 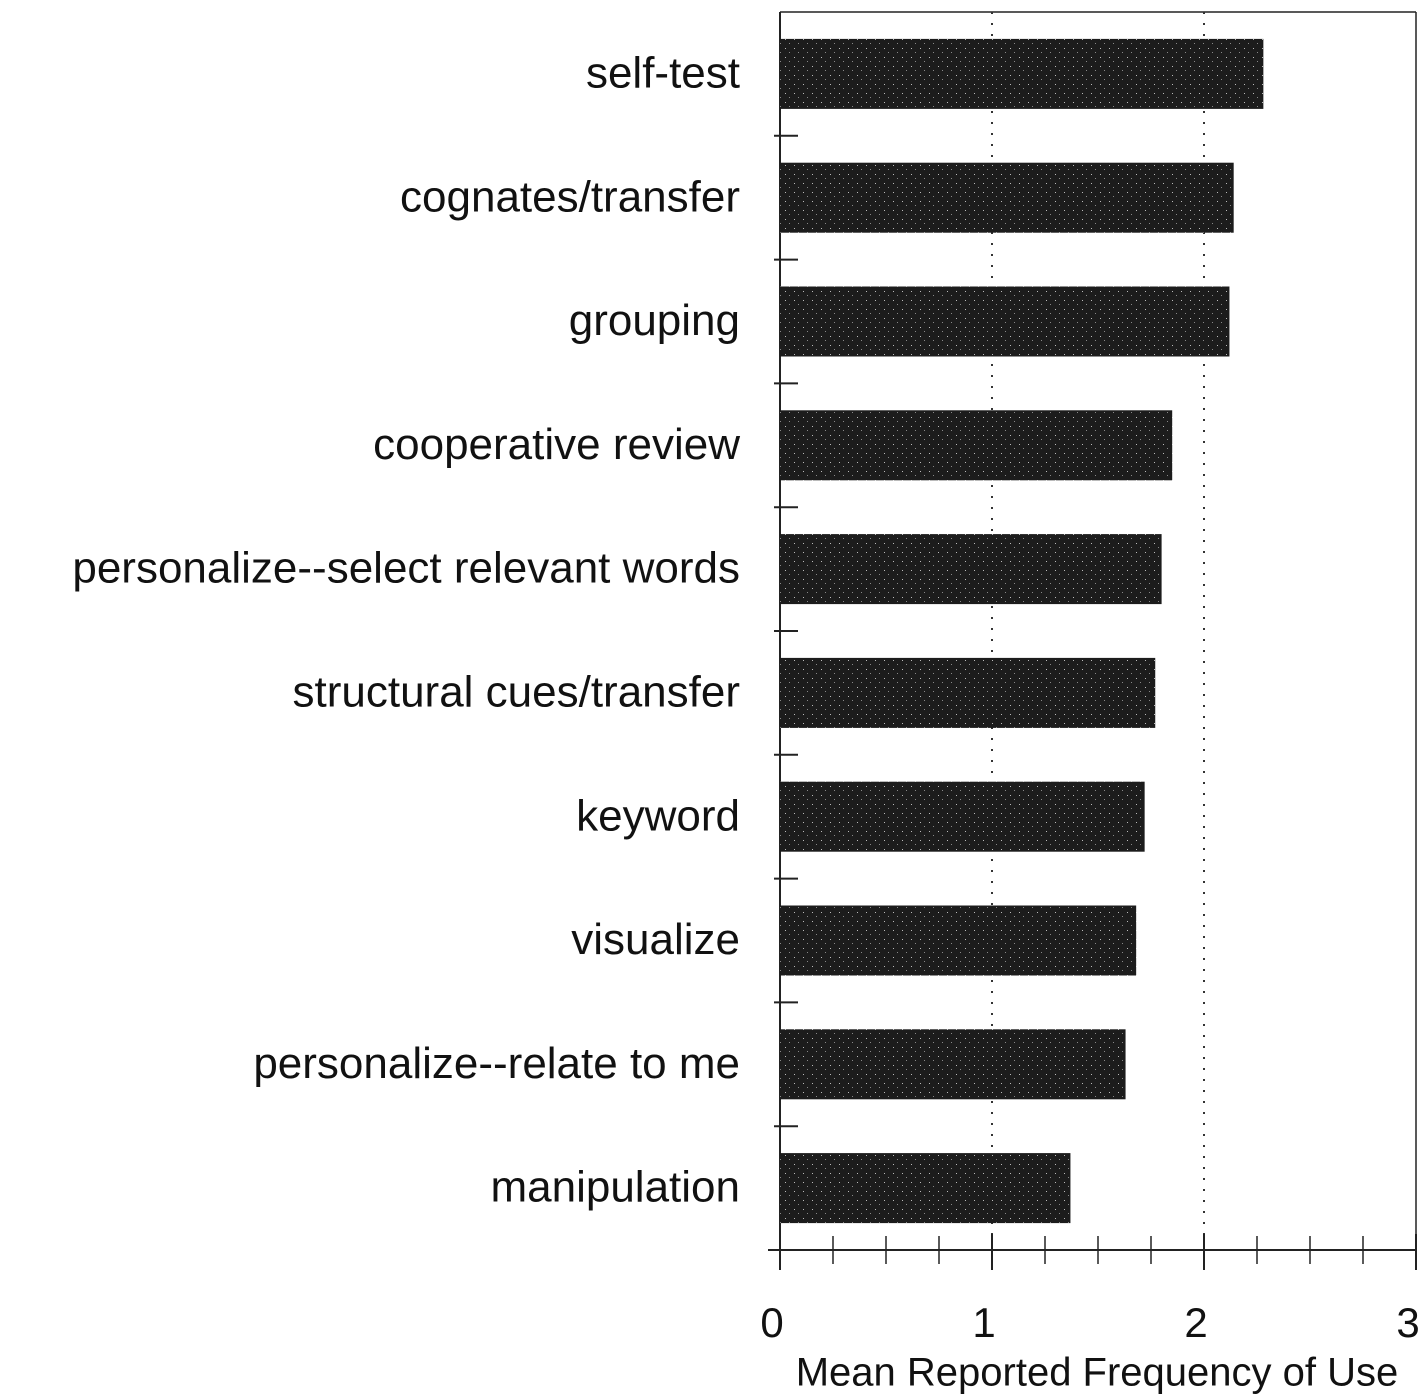 What do you see at coordinates (406, 568) in the screenshot?
I see `y-tick-label: personalize--select relevant words` at bounding box center [406, 568].